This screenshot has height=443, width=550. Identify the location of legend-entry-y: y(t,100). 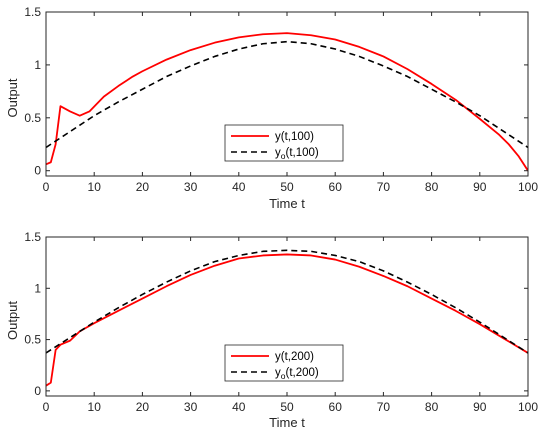
(294, 137).